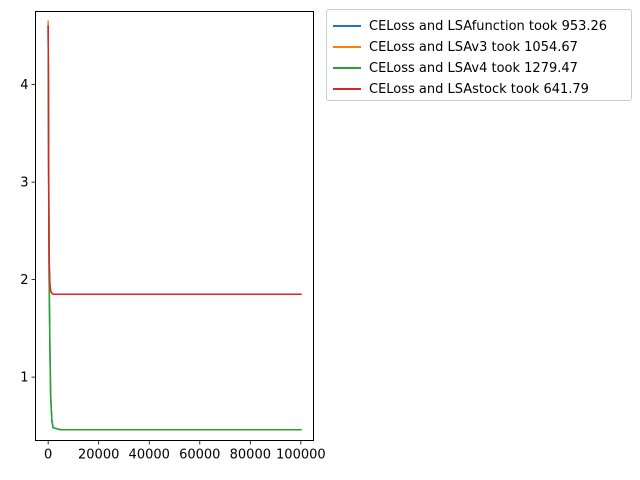 The width and height of the screenshot is (640, 480). I want to click on y-tick-label: 3, so click(24, 183).